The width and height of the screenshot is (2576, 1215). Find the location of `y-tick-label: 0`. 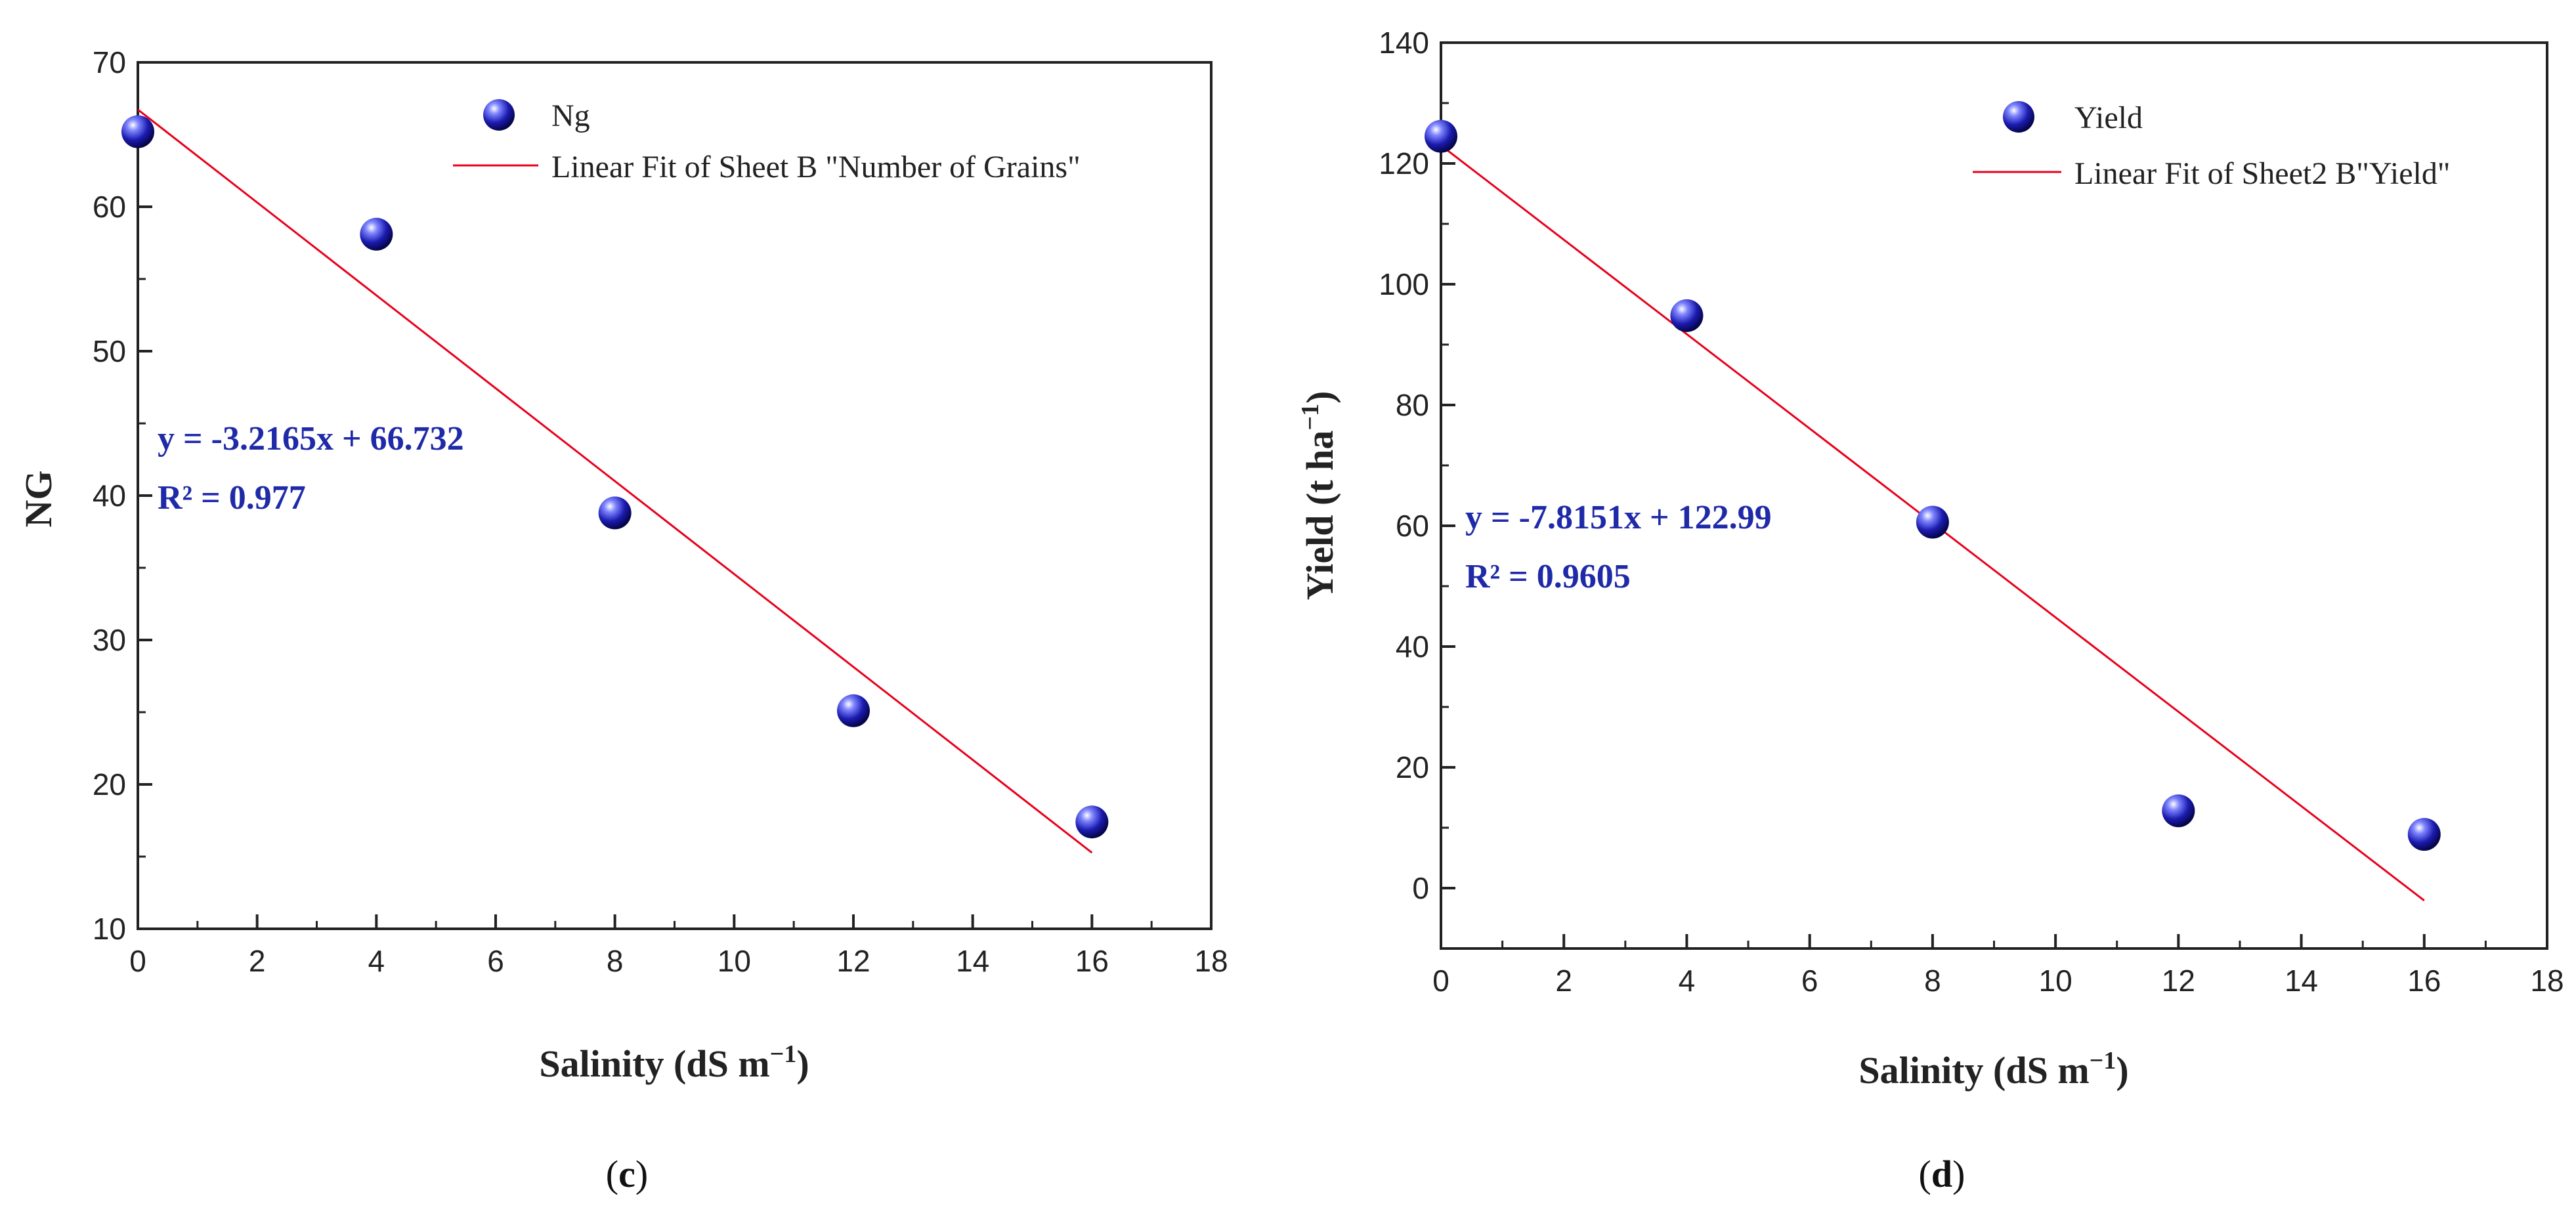

y-tick-label: 0 is located at coordinates (1420, 888).